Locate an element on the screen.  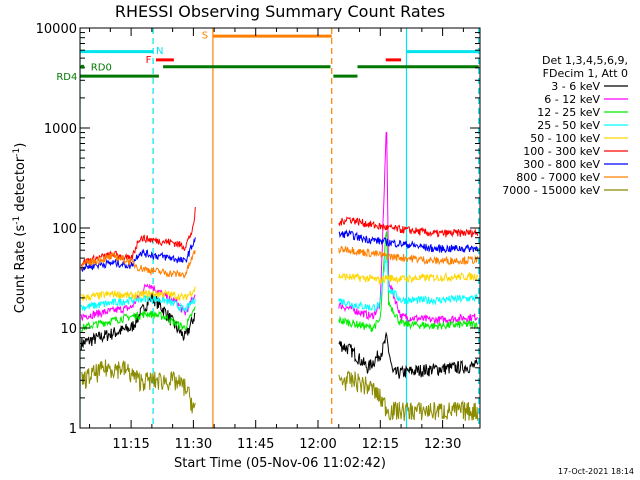
chart-title: RHESSI Observing Summary Count Rates is located at coordinates (280, 11).